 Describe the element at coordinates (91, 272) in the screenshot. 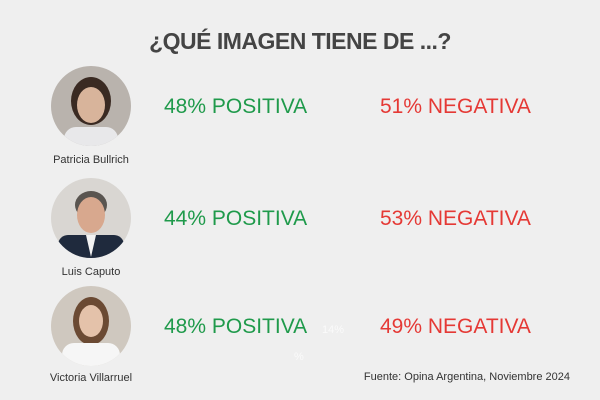

I see `person-name: Luis Caputo` at that location.